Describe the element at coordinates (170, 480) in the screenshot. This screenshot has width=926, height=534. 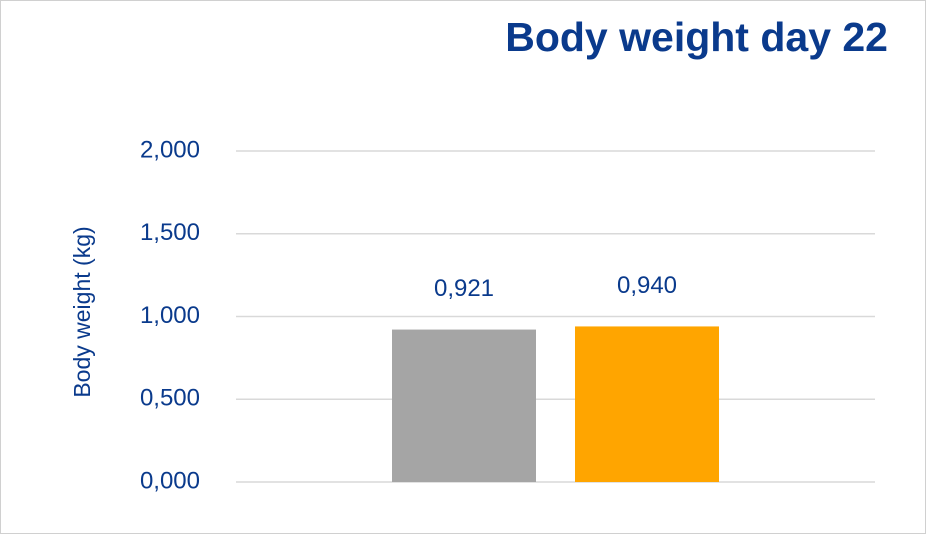
I see `y-tick-label: 0,000` at that location.